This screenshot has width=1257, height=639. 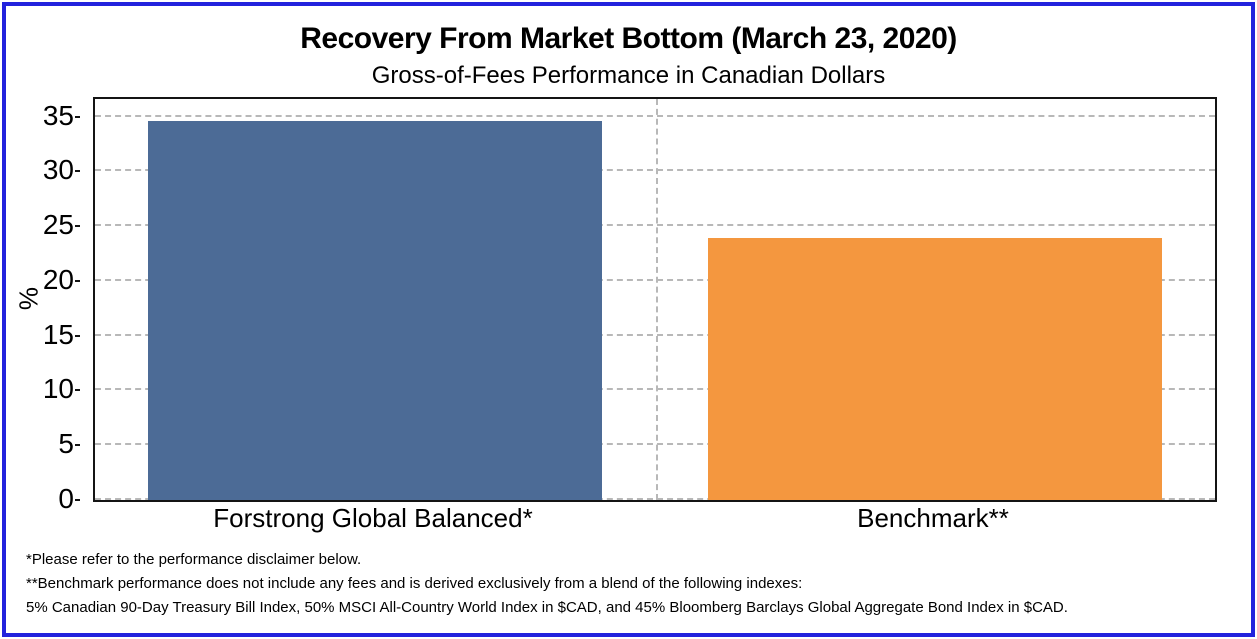 I want to click on y-tick-label-5: 5, so click(x=66, y=444).